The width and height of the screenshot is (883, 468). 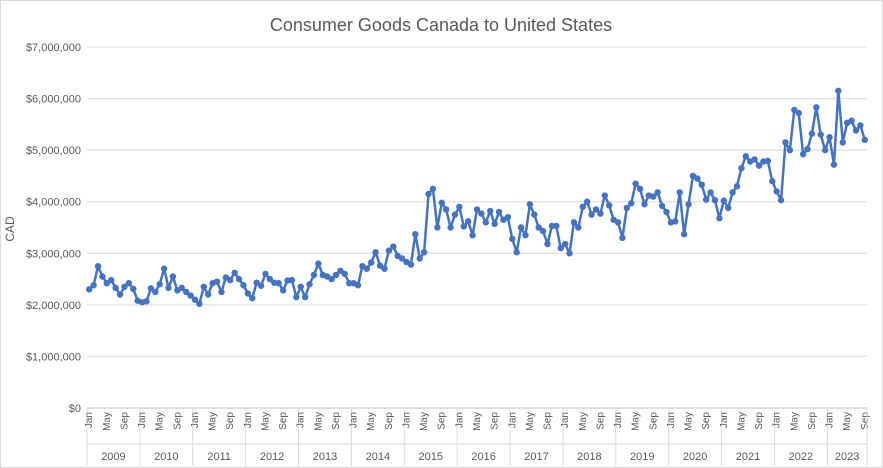 I want to click on x-year-label: 2016, so click(x=483, y=457).